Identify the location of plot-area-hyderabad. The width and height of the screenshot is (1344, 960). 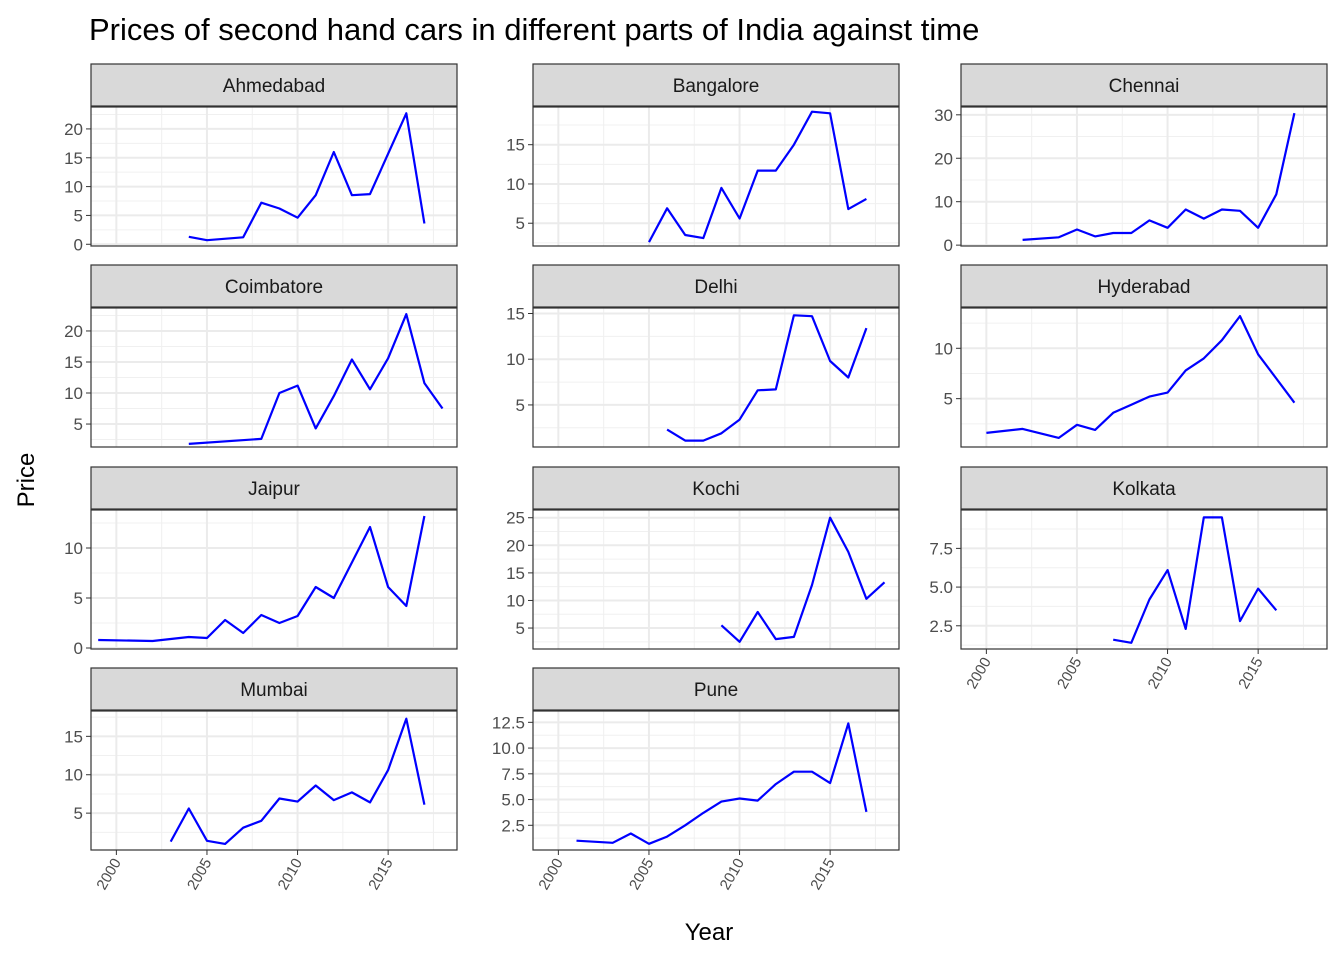
(1144, 377).